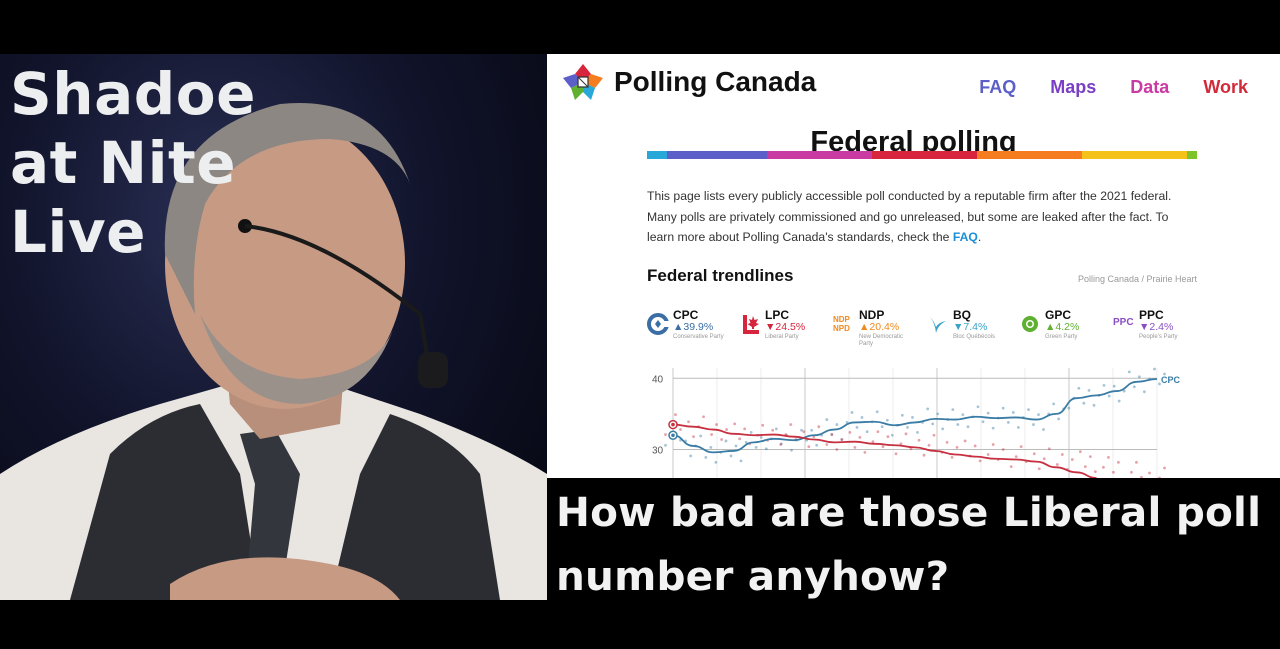 Image resolution: width=1280 pixels, height=649 pixels. What do you see at coordinates (751, 324) in the screenshot?
I see `maple-leaf-icon` at bounding box center [751, 324].